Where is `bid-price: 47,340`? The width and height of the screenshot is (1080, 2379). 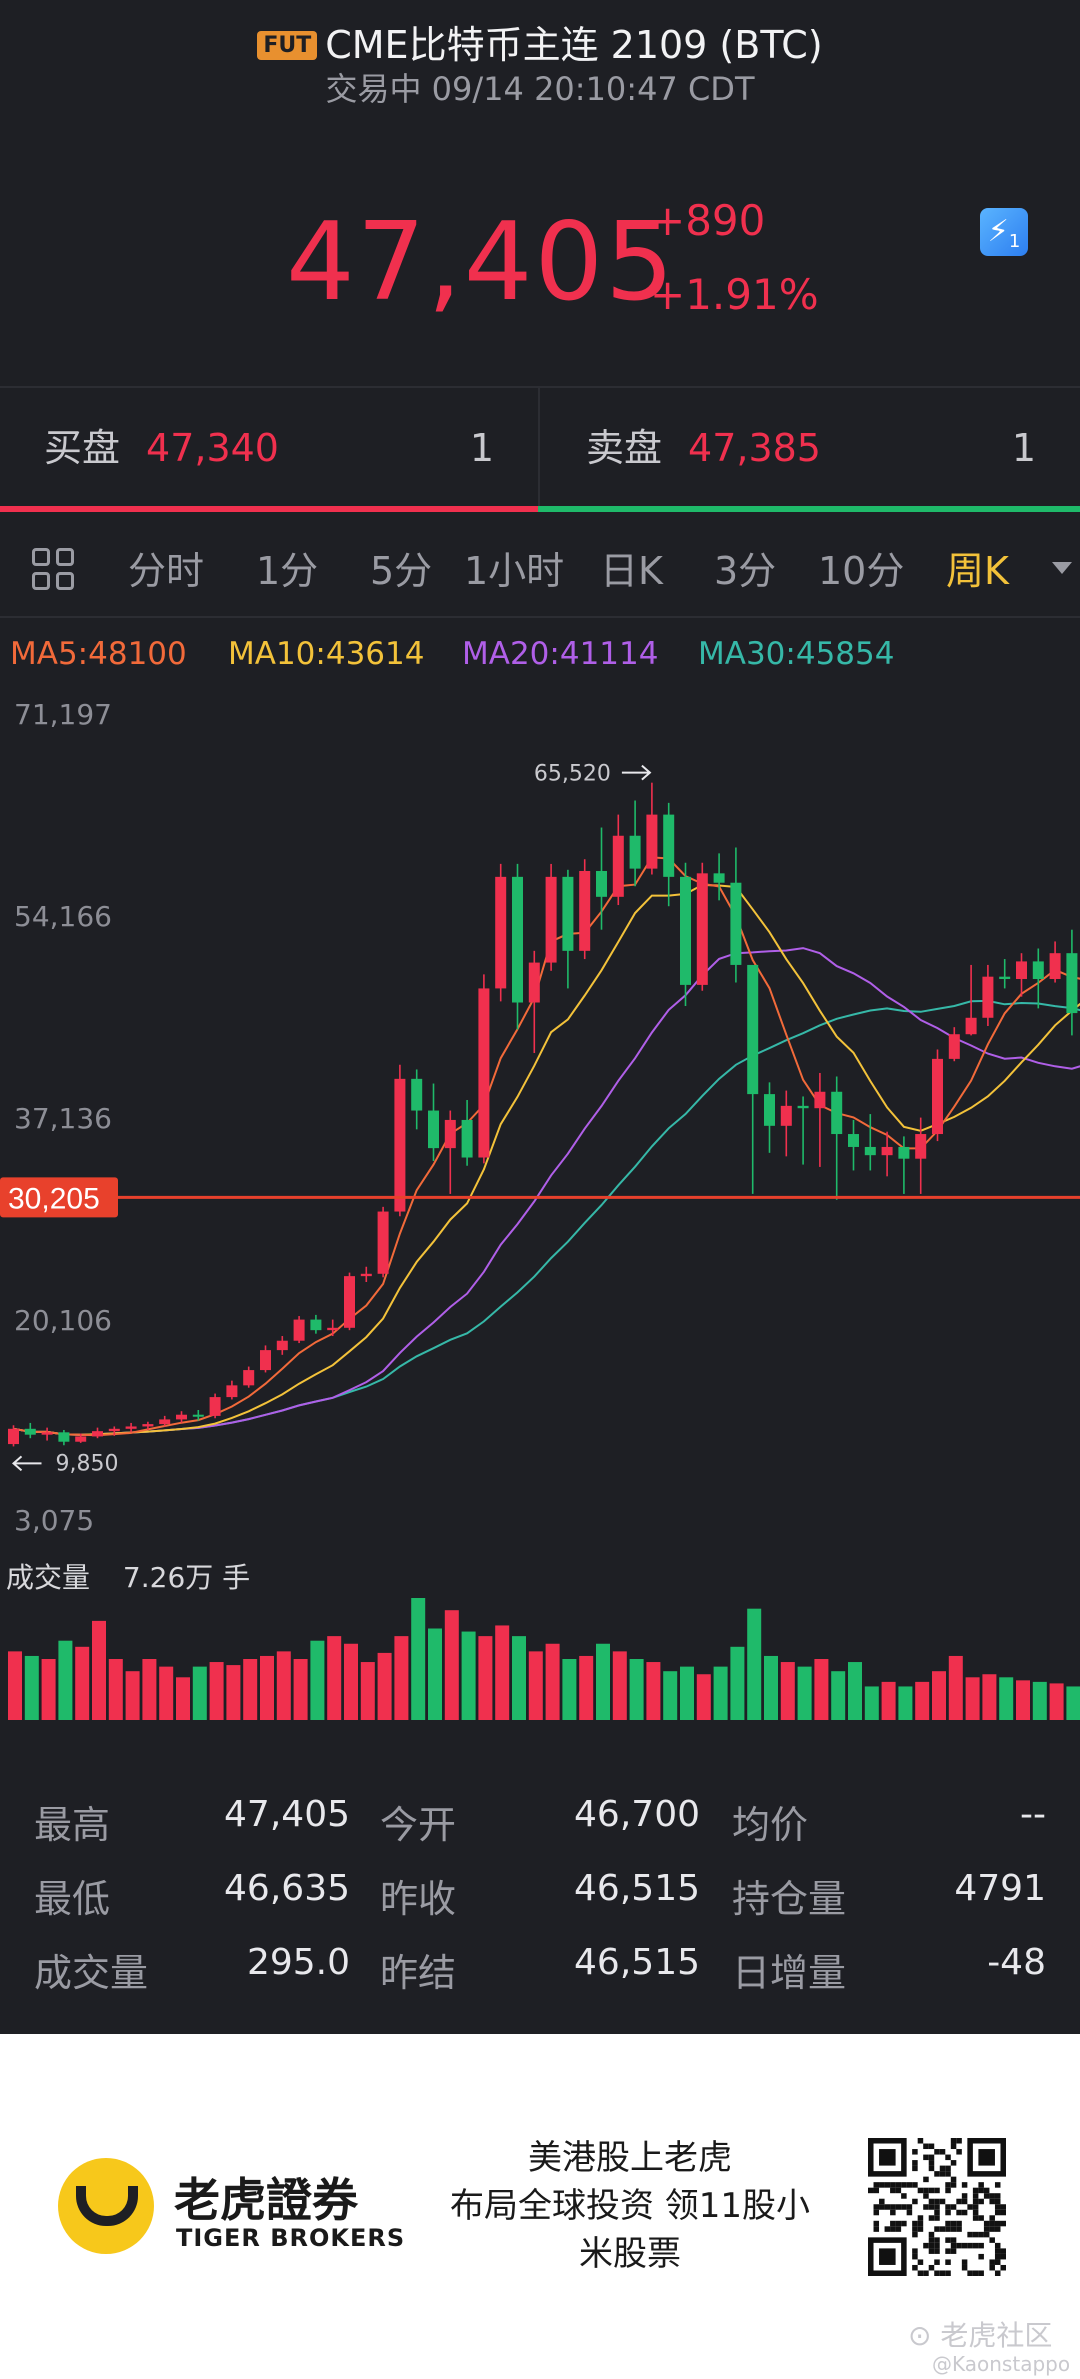 bid-price: 47,340 is located at coordinates (212, 448).